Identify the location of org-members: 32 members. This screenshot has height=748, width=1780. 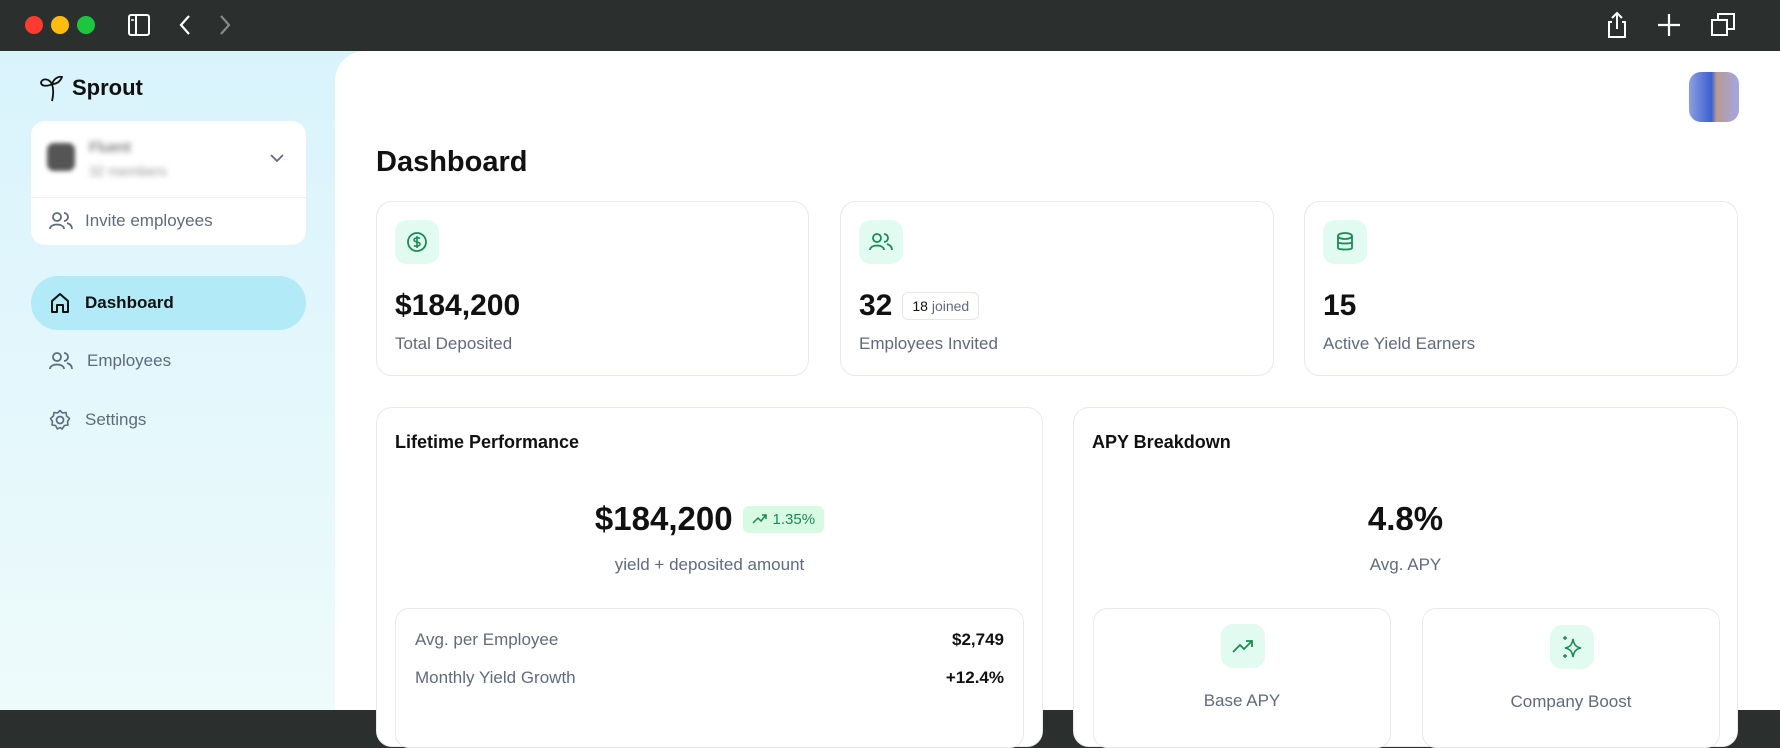
(128, 171).